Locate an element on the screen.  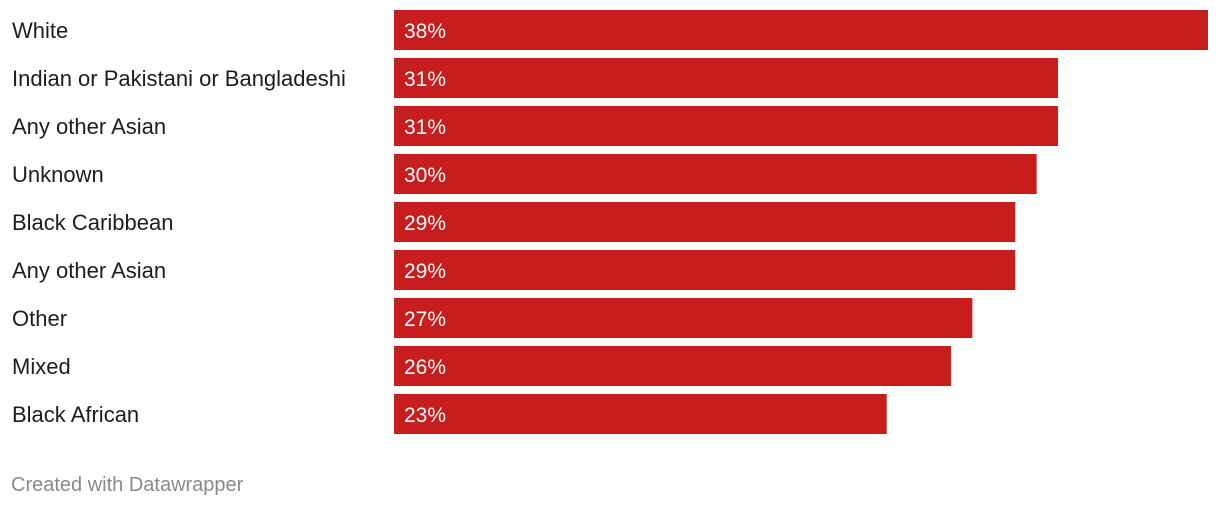
category-label: Black Caribbean is located at coordinates (92, 222).